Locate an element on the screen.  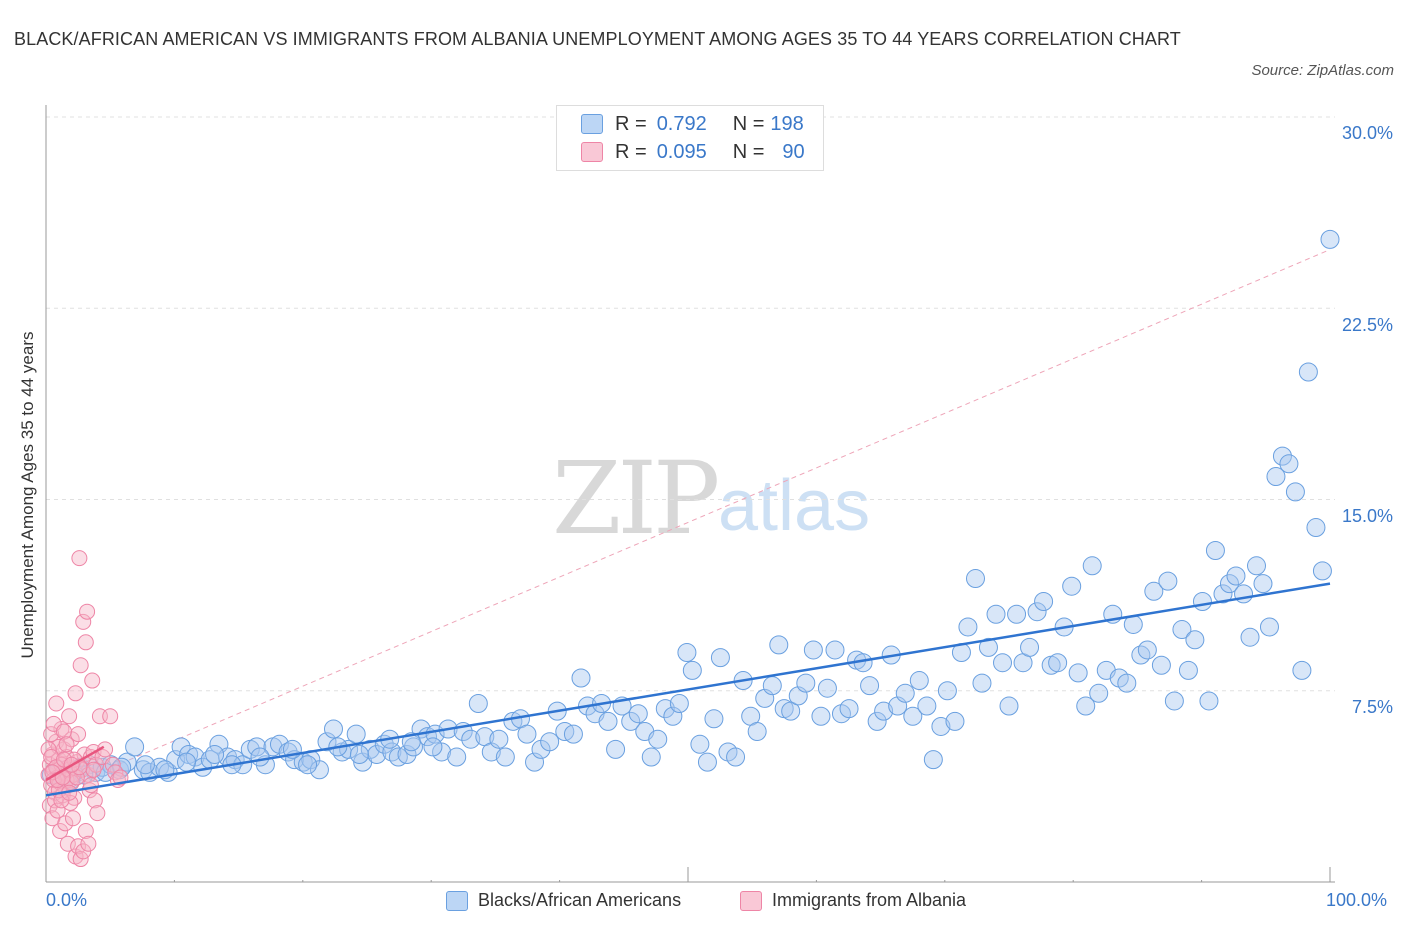
stats-legend: R = 0.792 N = 198 R = 0.095 N = 90 is located at coordinates (690, 138).